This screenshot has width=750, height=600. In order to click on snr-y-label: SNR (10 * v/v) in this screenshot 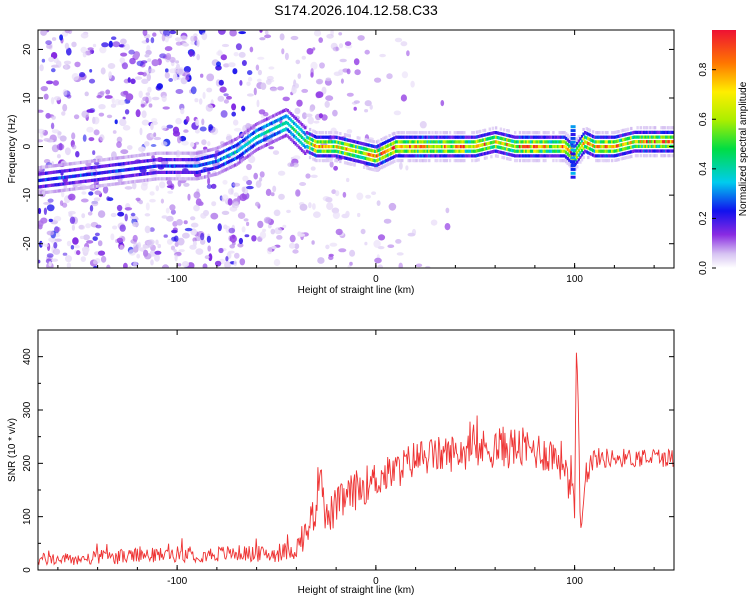, I will do `click(12, 450)`.